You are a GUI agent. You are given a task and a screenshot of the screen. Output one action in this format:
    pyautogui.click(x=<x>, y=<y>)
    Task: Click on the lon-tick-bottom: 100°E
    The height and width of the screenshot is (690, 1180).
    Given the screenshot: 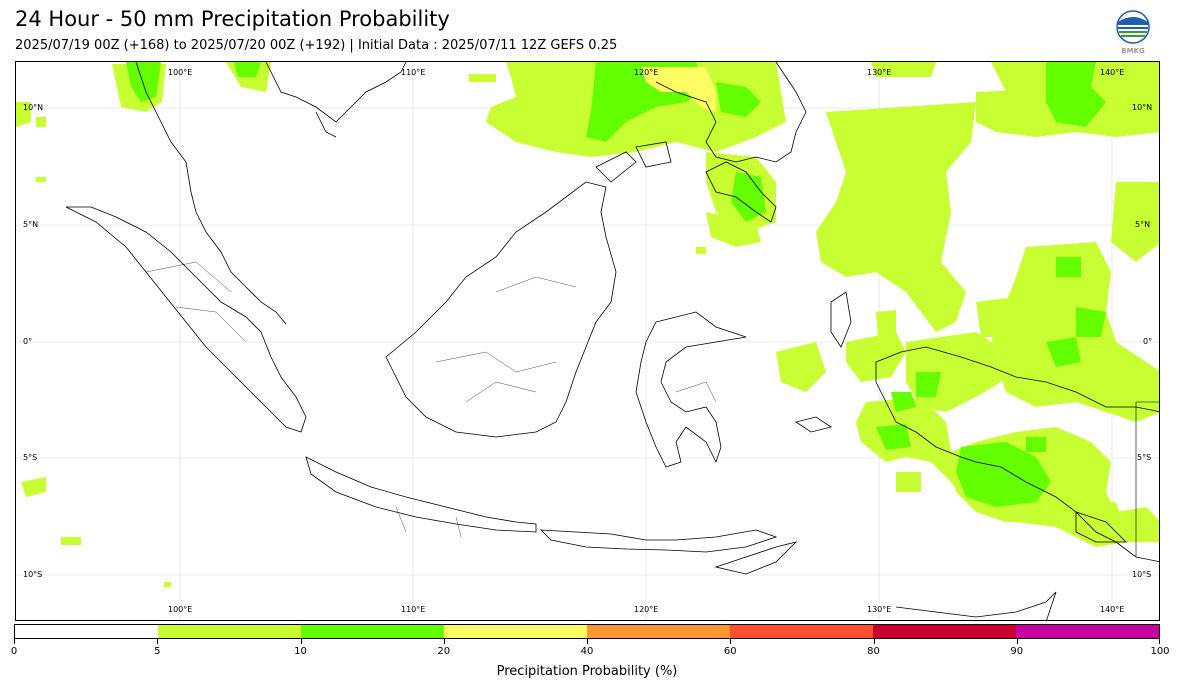 What is the action you would take?
    pyautogui.click(x=180, y=609)
    